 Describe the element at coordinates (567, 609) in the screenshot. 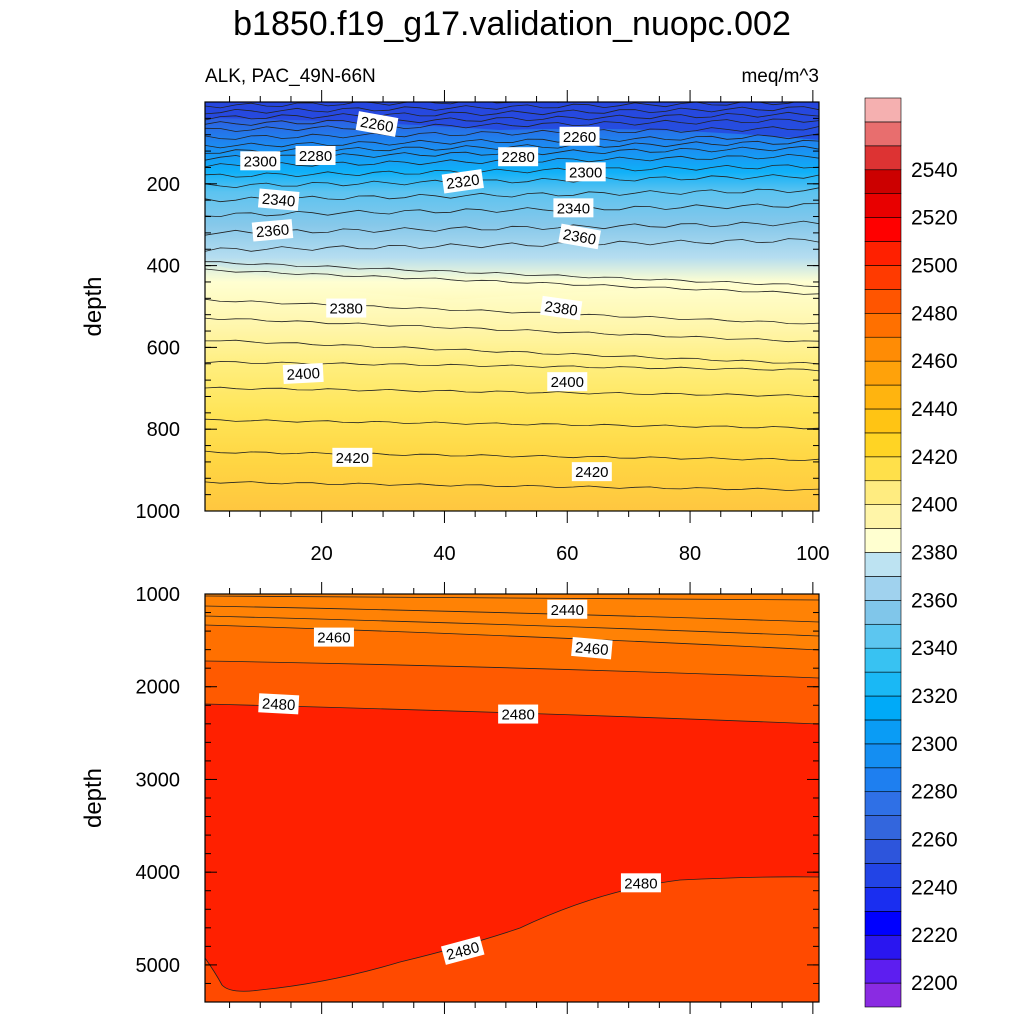

I see `contour-label: 2440` at that location.